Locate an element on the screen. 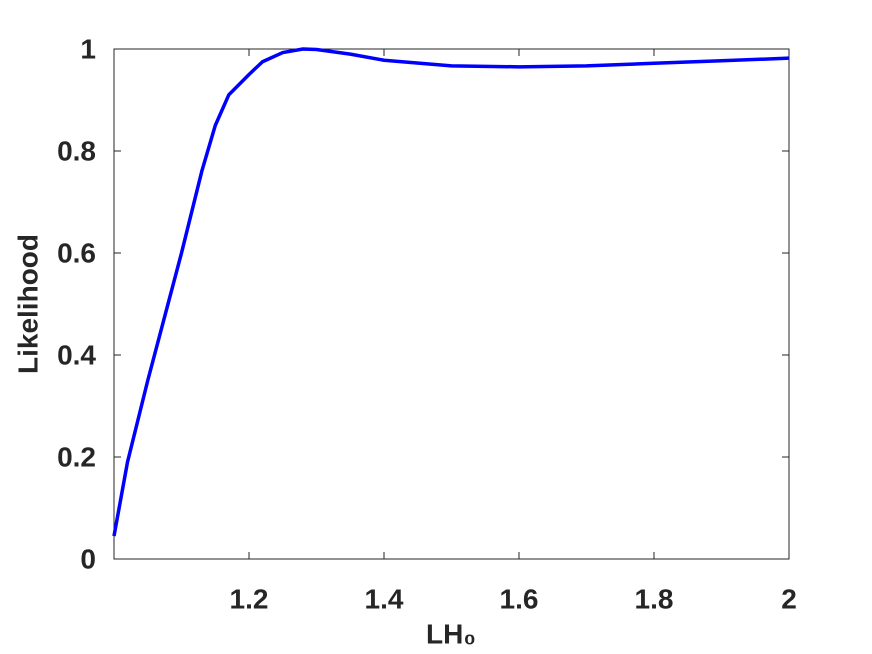 The width and height of the screenshot is (872, 654). y-tick-label: 0.6 is located at coordinates (76, 252).